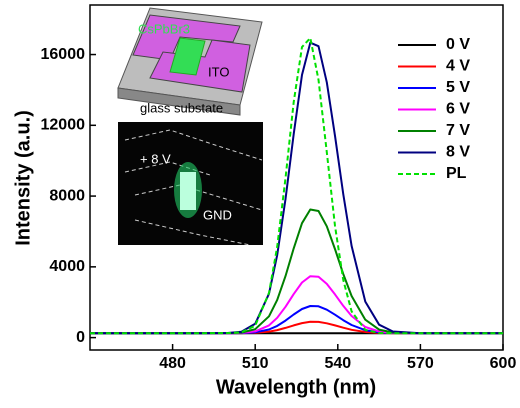 The width and height of the screenshot is (520, 408). I want to click on y-tick-label: 8000, so click(67, 195).